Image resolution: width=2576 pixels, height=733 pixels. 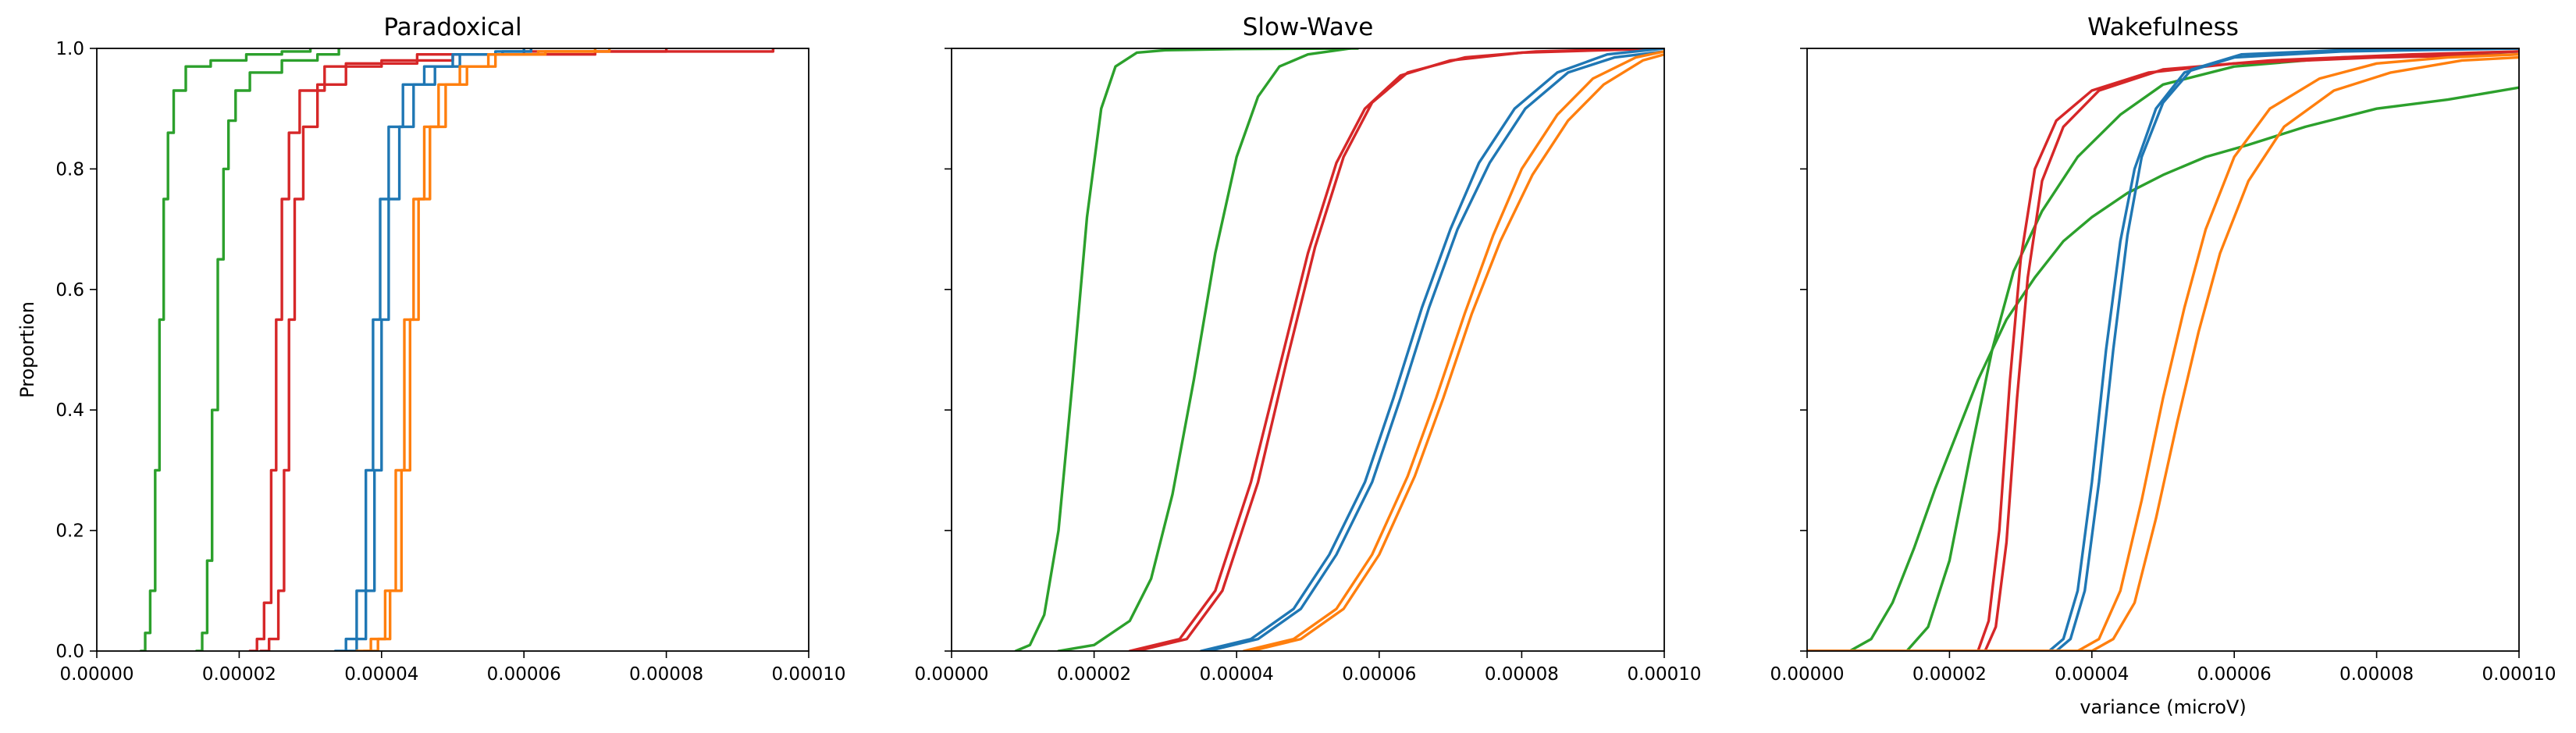 What do you see at coordinates (69, 290) in the screenshot?
I see `y-tick-label: 0.6` at bounding box center [69, 290].